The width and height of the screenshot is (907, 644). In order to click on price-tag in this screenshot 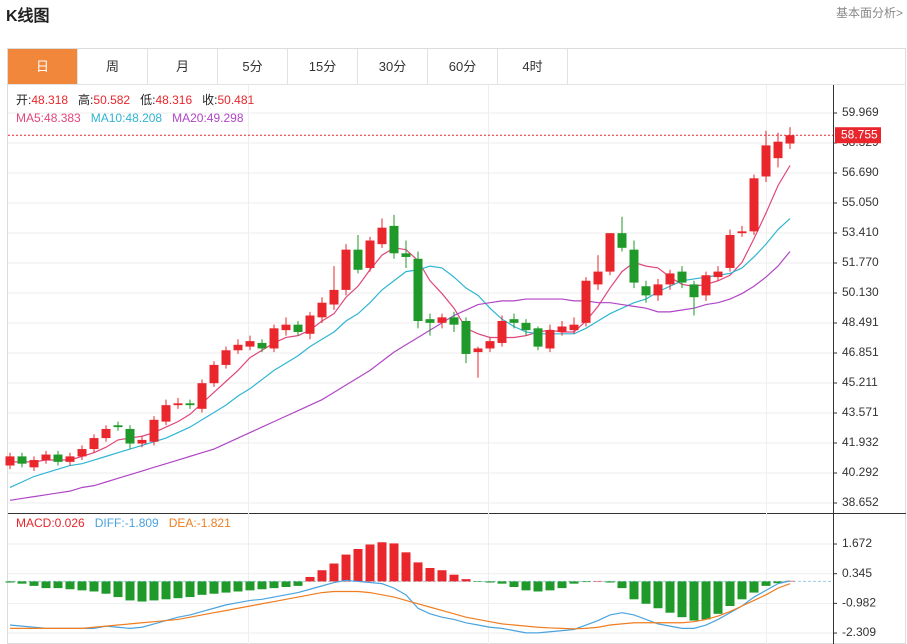, I will do `click(858, 135)`.